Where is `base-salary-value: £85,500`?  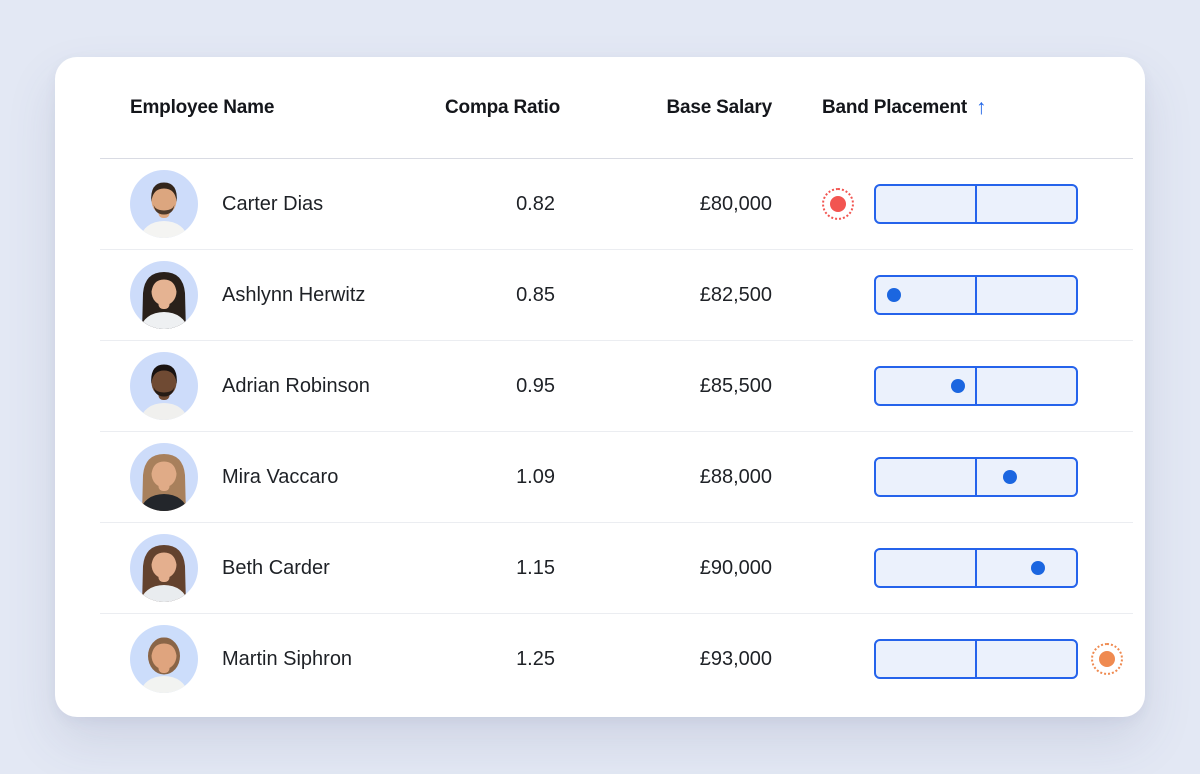
base-salary-value: £85,500 is located at coordinates (735, 385).